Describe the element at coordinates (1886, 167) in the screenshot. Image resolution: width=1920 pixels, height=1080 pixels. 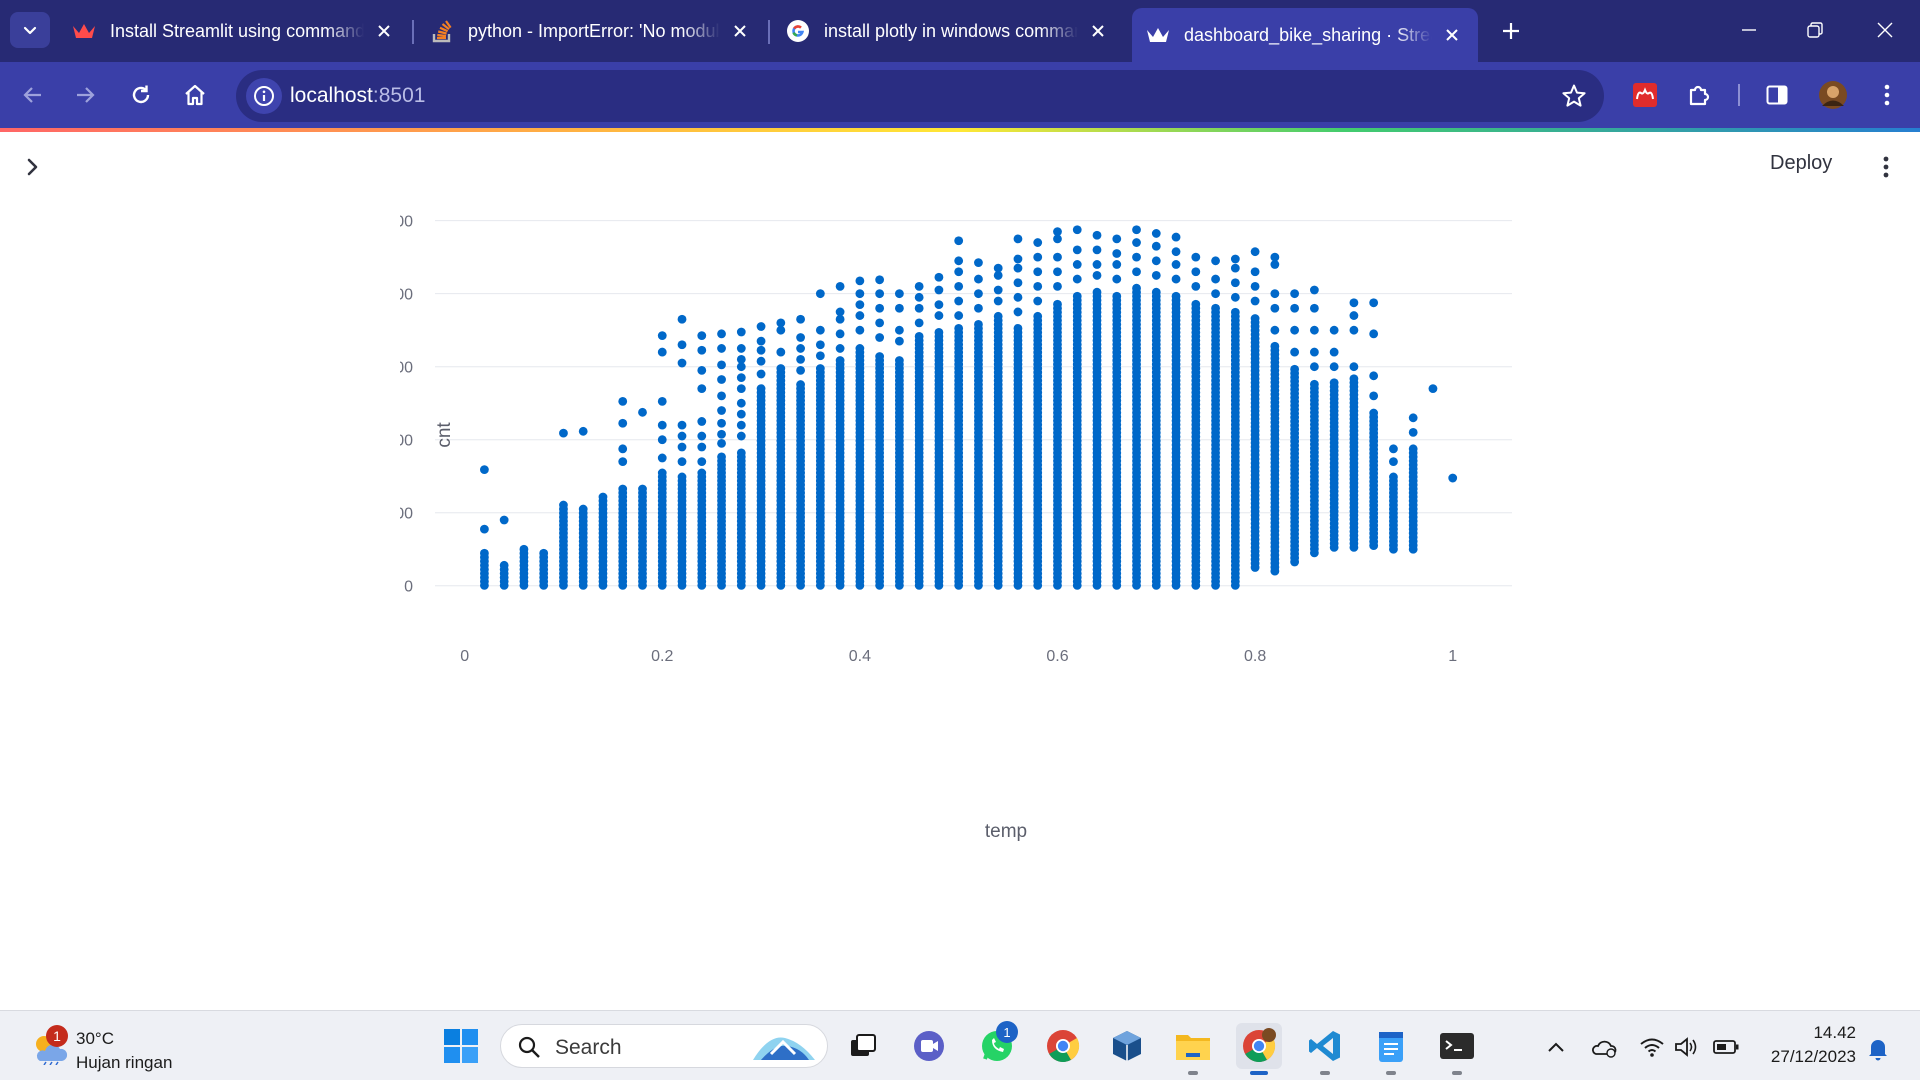
I see `main-menu-button` at that location.